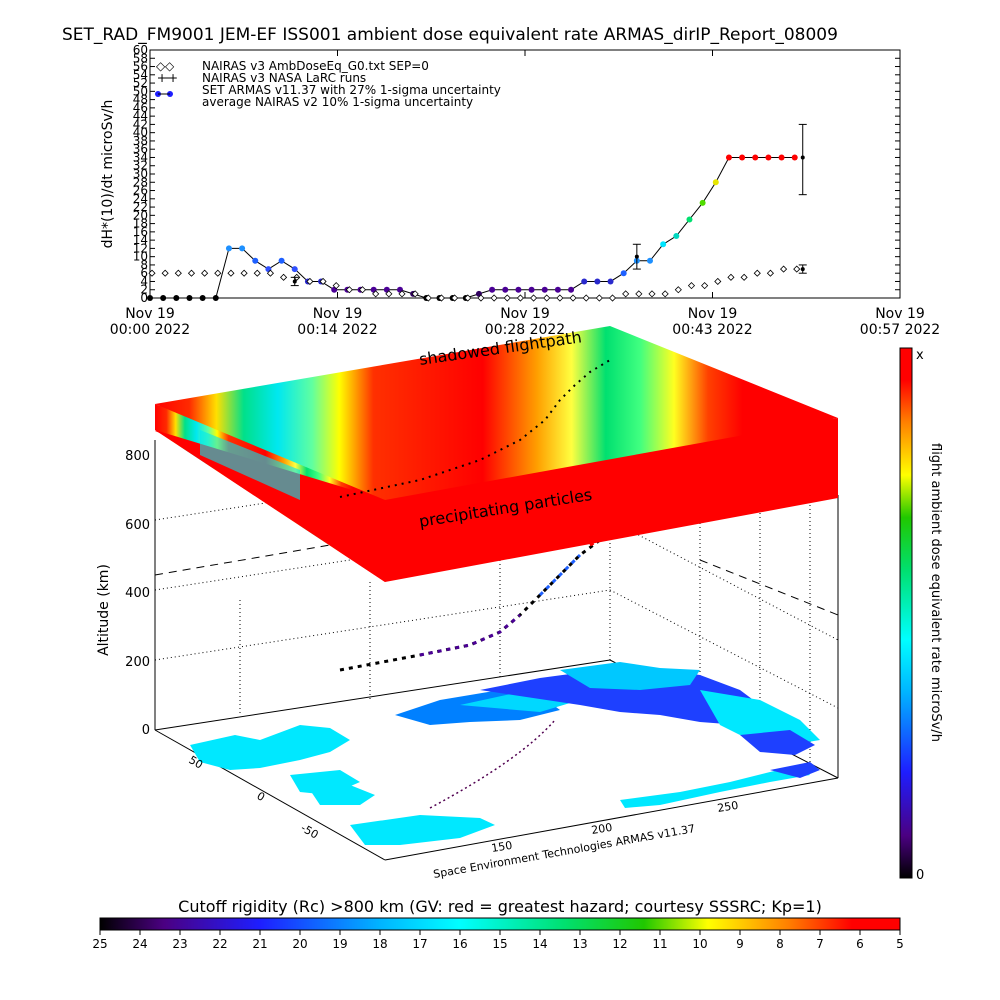 The image size is (1000, 1000). What do you see at coordinates (339, 944) in the screenshot?
I see `colorbar-tick-label: 19` at bounding box center [339, 944].